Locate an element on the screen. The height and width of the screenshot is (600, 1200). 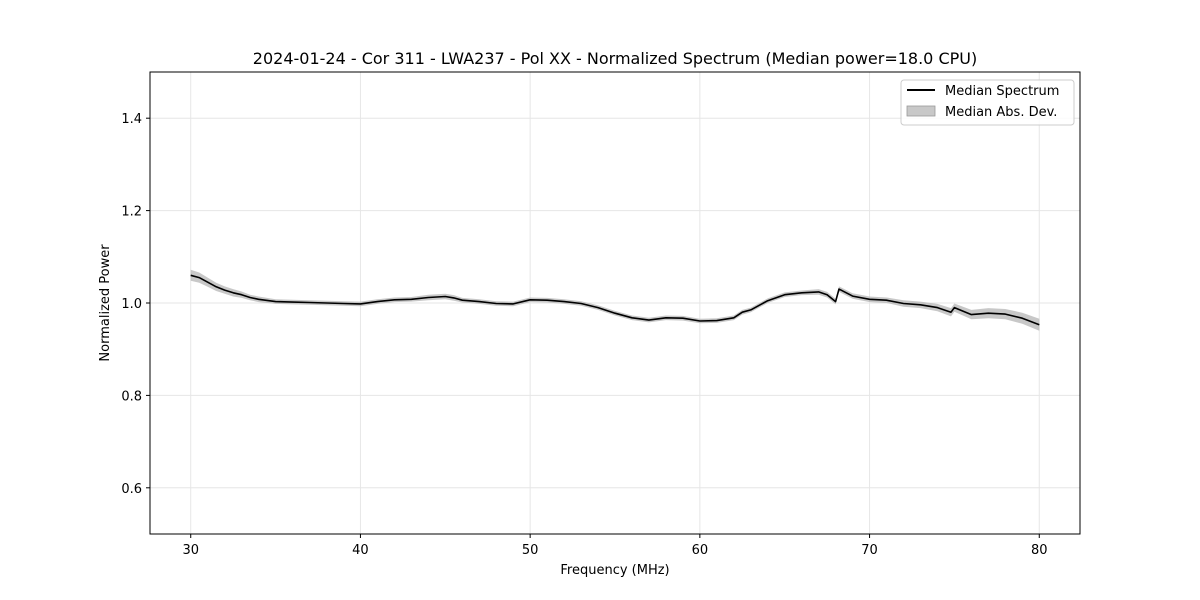
y-tick-label: 1.2 is located at coordinates (131, 212).